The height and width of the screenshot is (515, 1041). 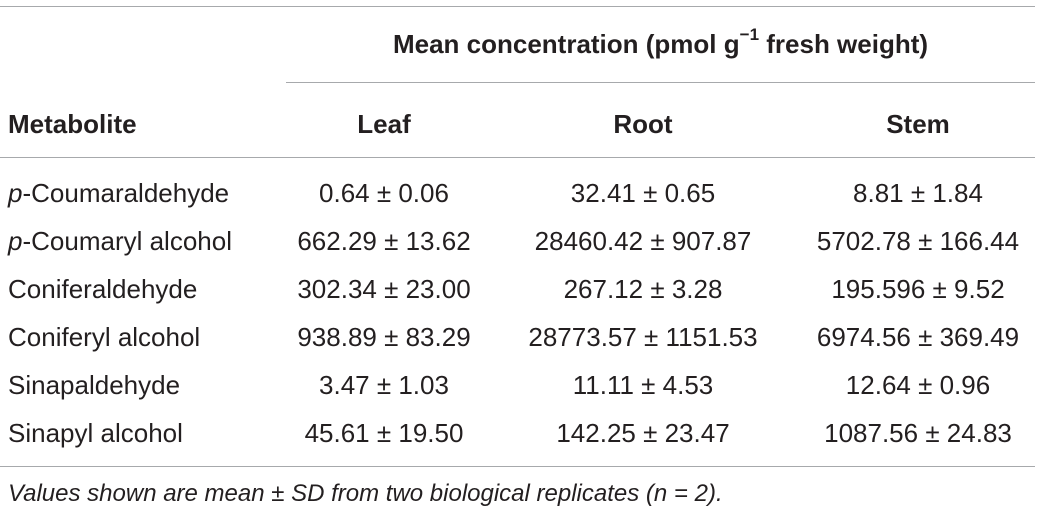 I want to click on metabolite-name-text: Sinapaldehyde, so click(x=94, y=385).